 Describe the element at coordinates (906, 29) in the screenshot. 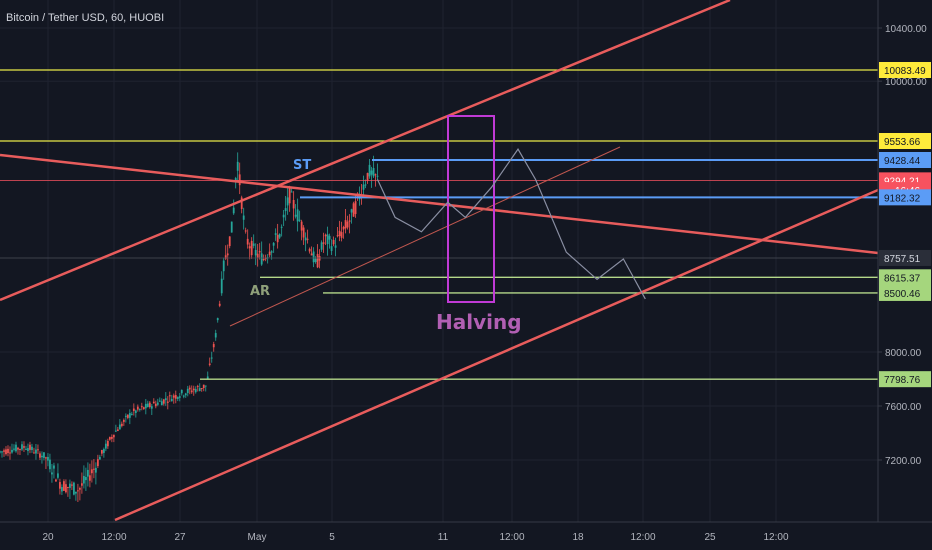

I see `y-tick-label: 10400.00` at that location.